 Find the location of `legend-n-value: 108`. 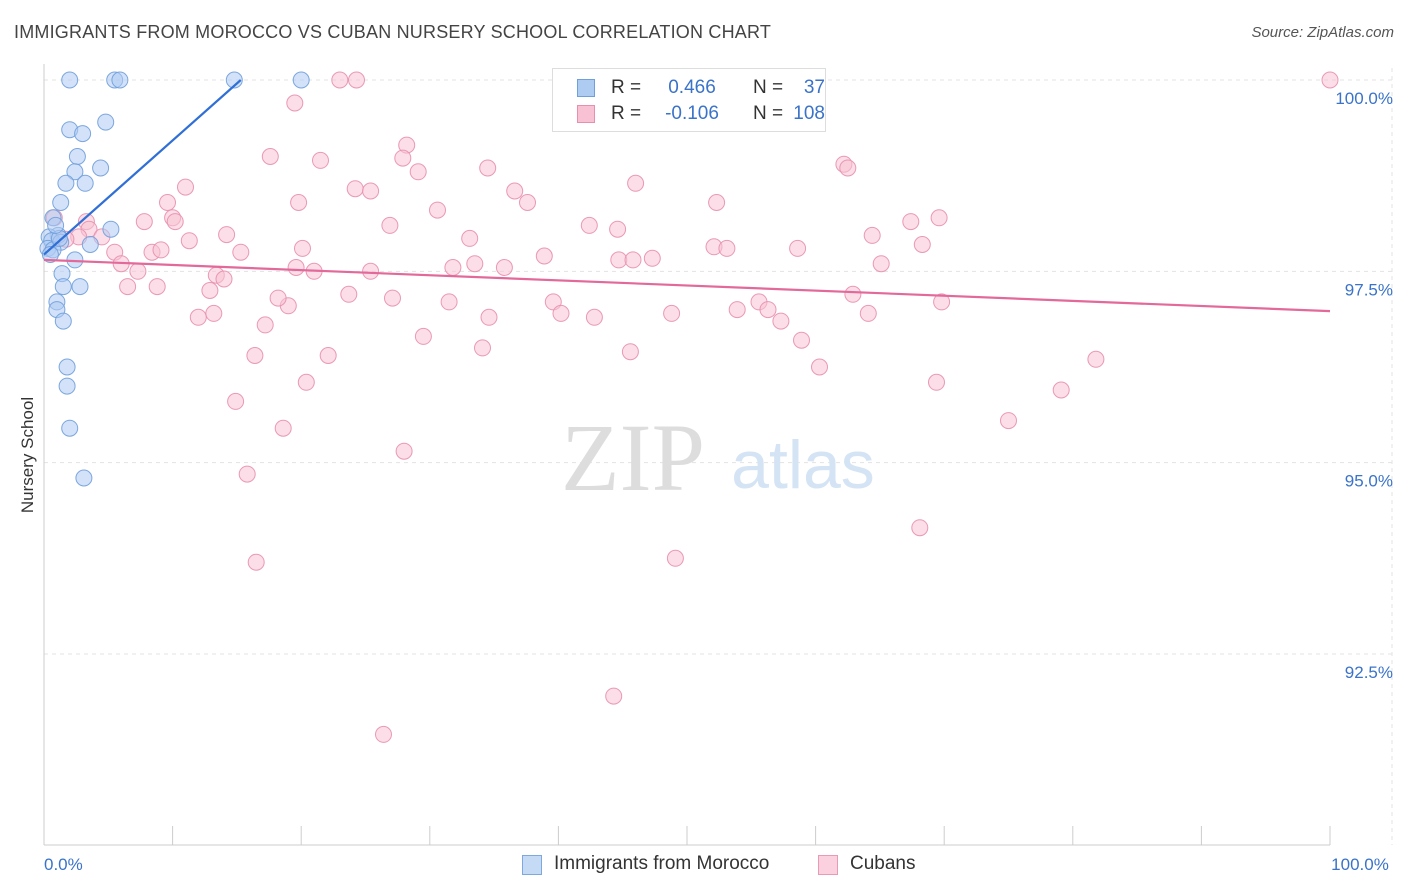

legend-n-value: 108 is located at coordinates (809, 113).